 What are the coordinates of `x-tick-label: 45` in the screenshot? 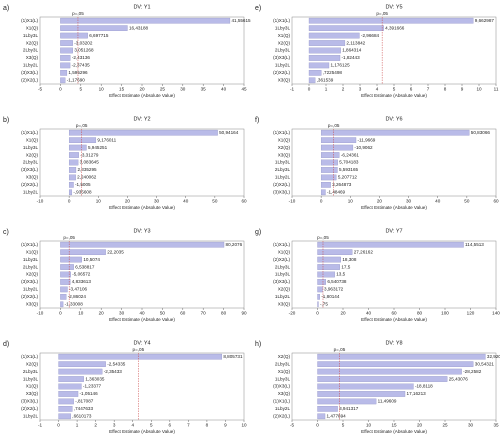 It's located at (244, 89).